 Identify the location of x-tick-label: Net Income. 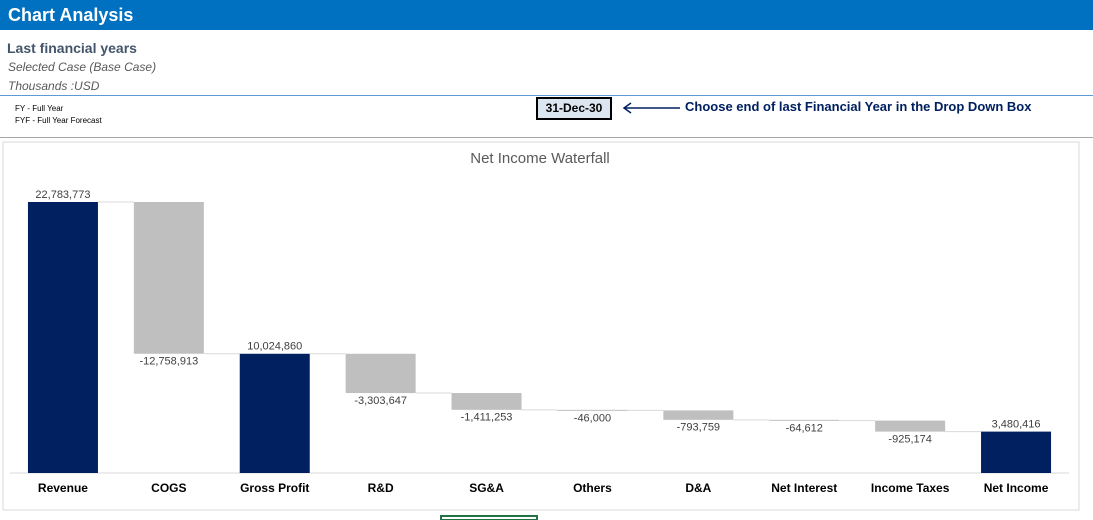
(1016, 488).